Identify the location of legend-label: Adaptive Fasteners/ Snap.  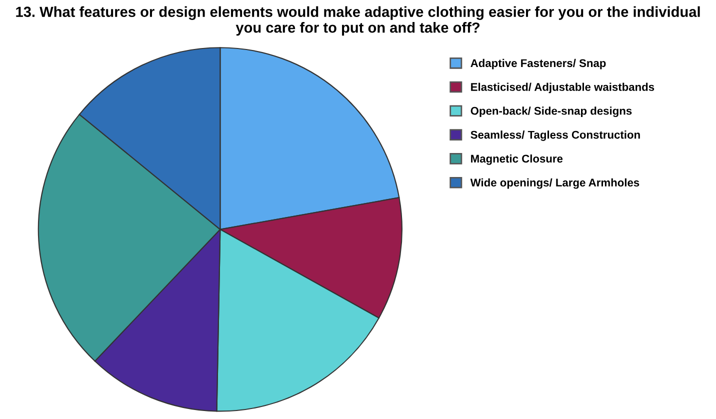
(538, 64).